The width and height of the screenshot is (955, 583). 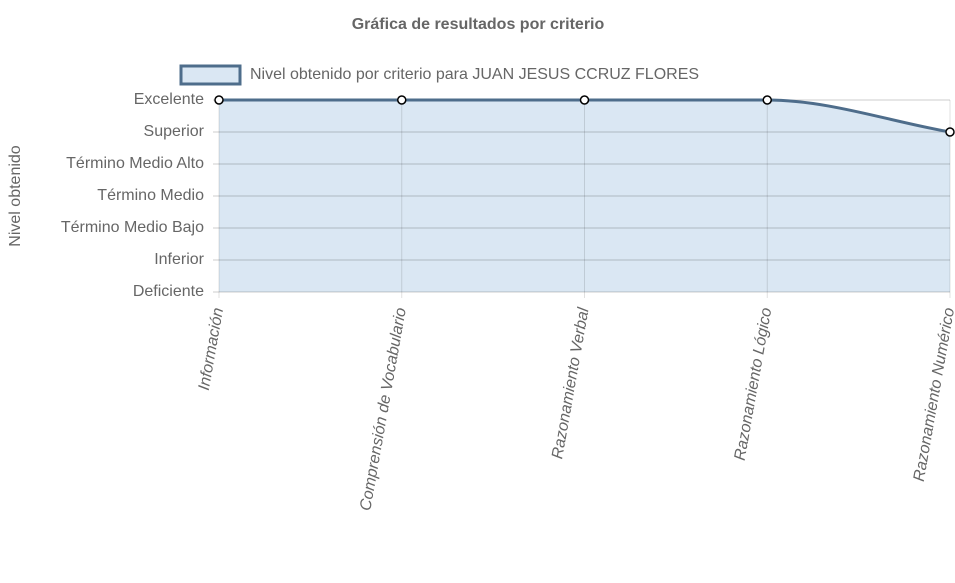 I want to click on y-tick-label: Término Medio Bajo, so click(x=132, y=227).